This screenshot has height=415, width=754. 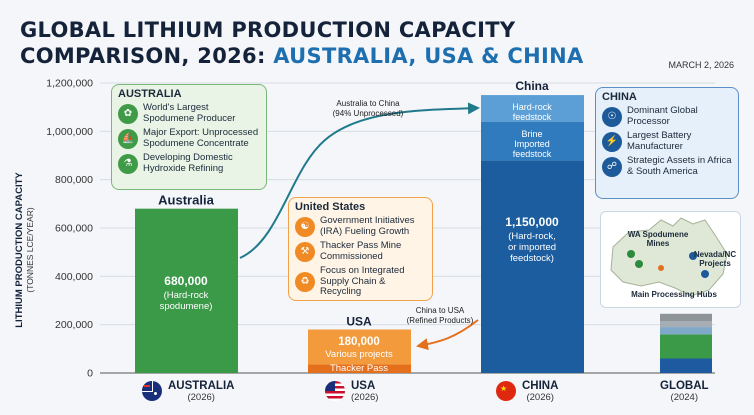 What do you see at coordinates (428, 56) in the screenshot?
I see `title-highlight: AUSTRALIA, USA & CHINA` at bounding box center [428, 56].